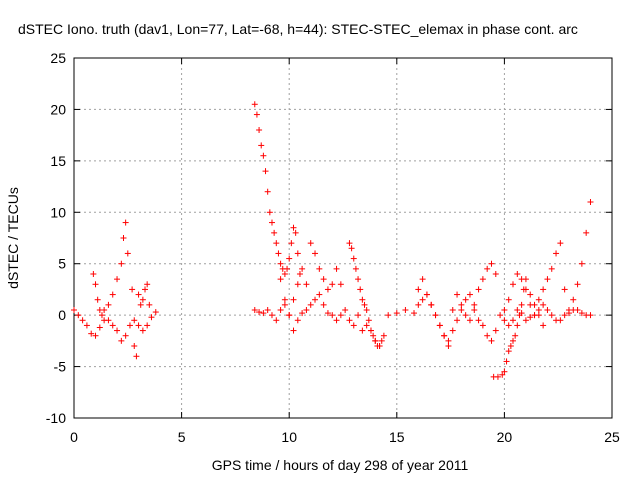 This screenshot has width=640, height=480. Describe the element at coordinates (182, 437) in the screenshot. I see `x-tick-label: 5` at that location.